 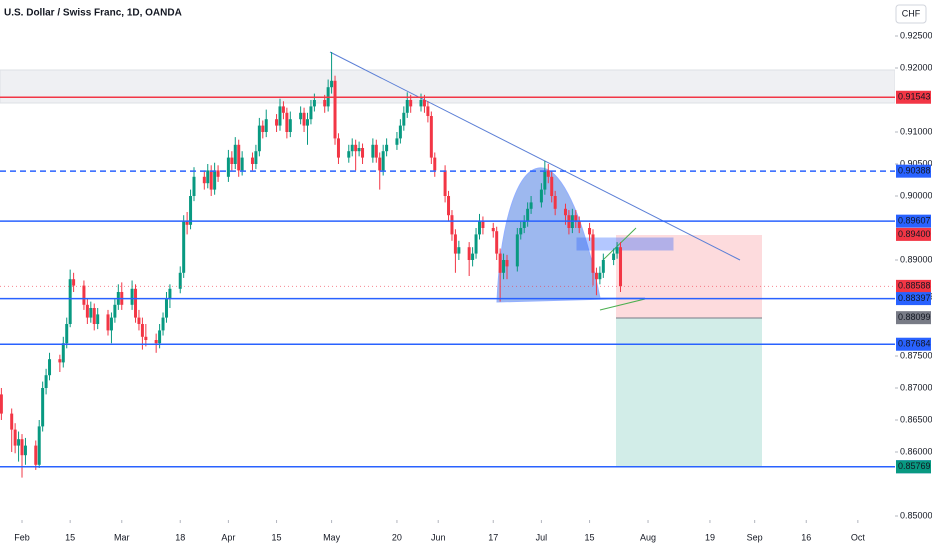 I want to click on y-tick-label: 0.86500, so click(x=916, y=419).